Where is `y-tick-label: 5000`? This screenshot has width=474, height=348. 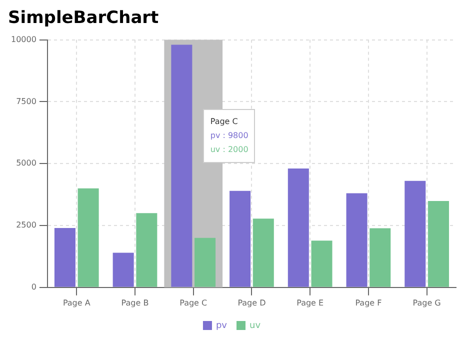 y-tick-label: 5000 is located at coordinates (26, 163).